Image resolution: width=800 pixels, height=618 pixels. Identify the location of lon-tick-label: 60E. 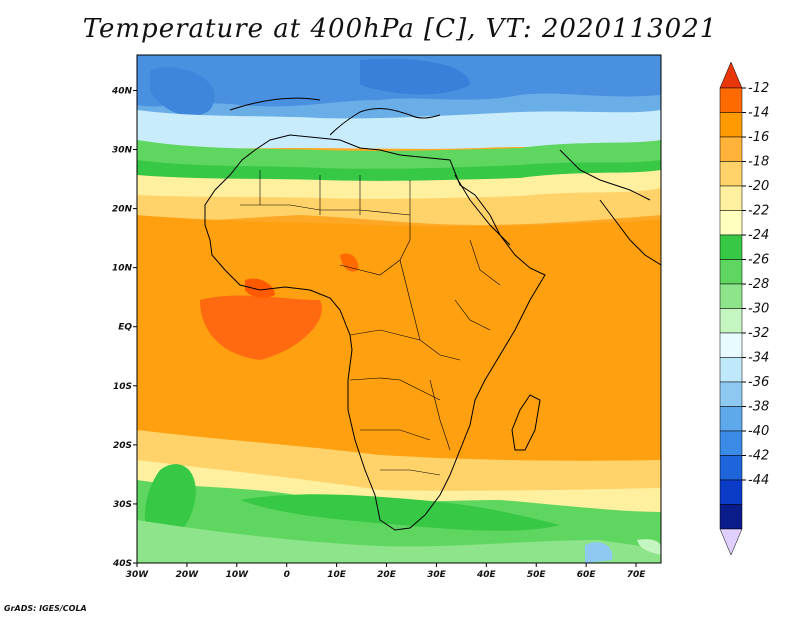
(587, 575).